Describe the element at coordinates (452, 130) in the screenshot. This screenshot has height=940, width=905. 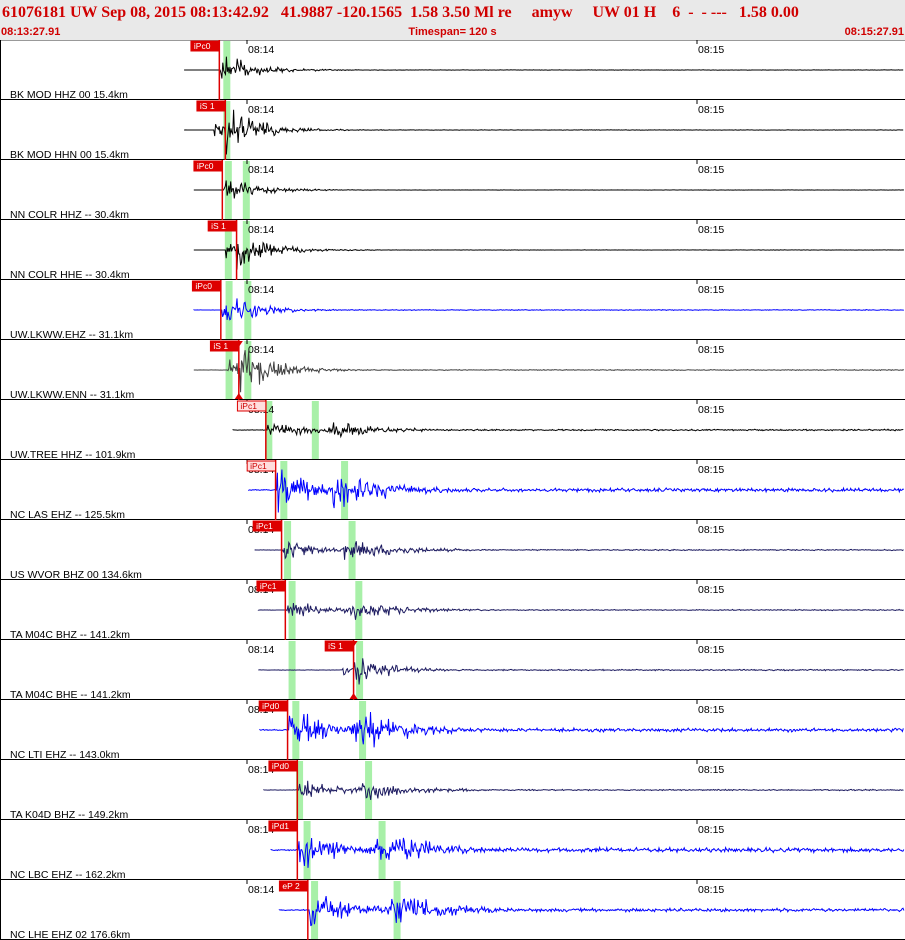
I see `trace-panel: 08:14 08:15 BK MOD HHN 00 15.4km iS 1` at that location.